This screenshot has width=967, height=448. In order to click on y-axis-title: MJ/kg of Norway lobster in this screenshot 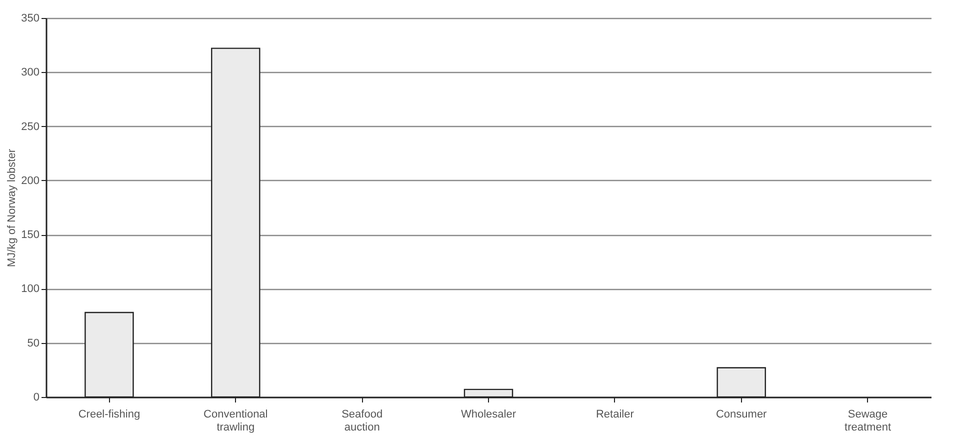, I will do `click(12, 207)`.